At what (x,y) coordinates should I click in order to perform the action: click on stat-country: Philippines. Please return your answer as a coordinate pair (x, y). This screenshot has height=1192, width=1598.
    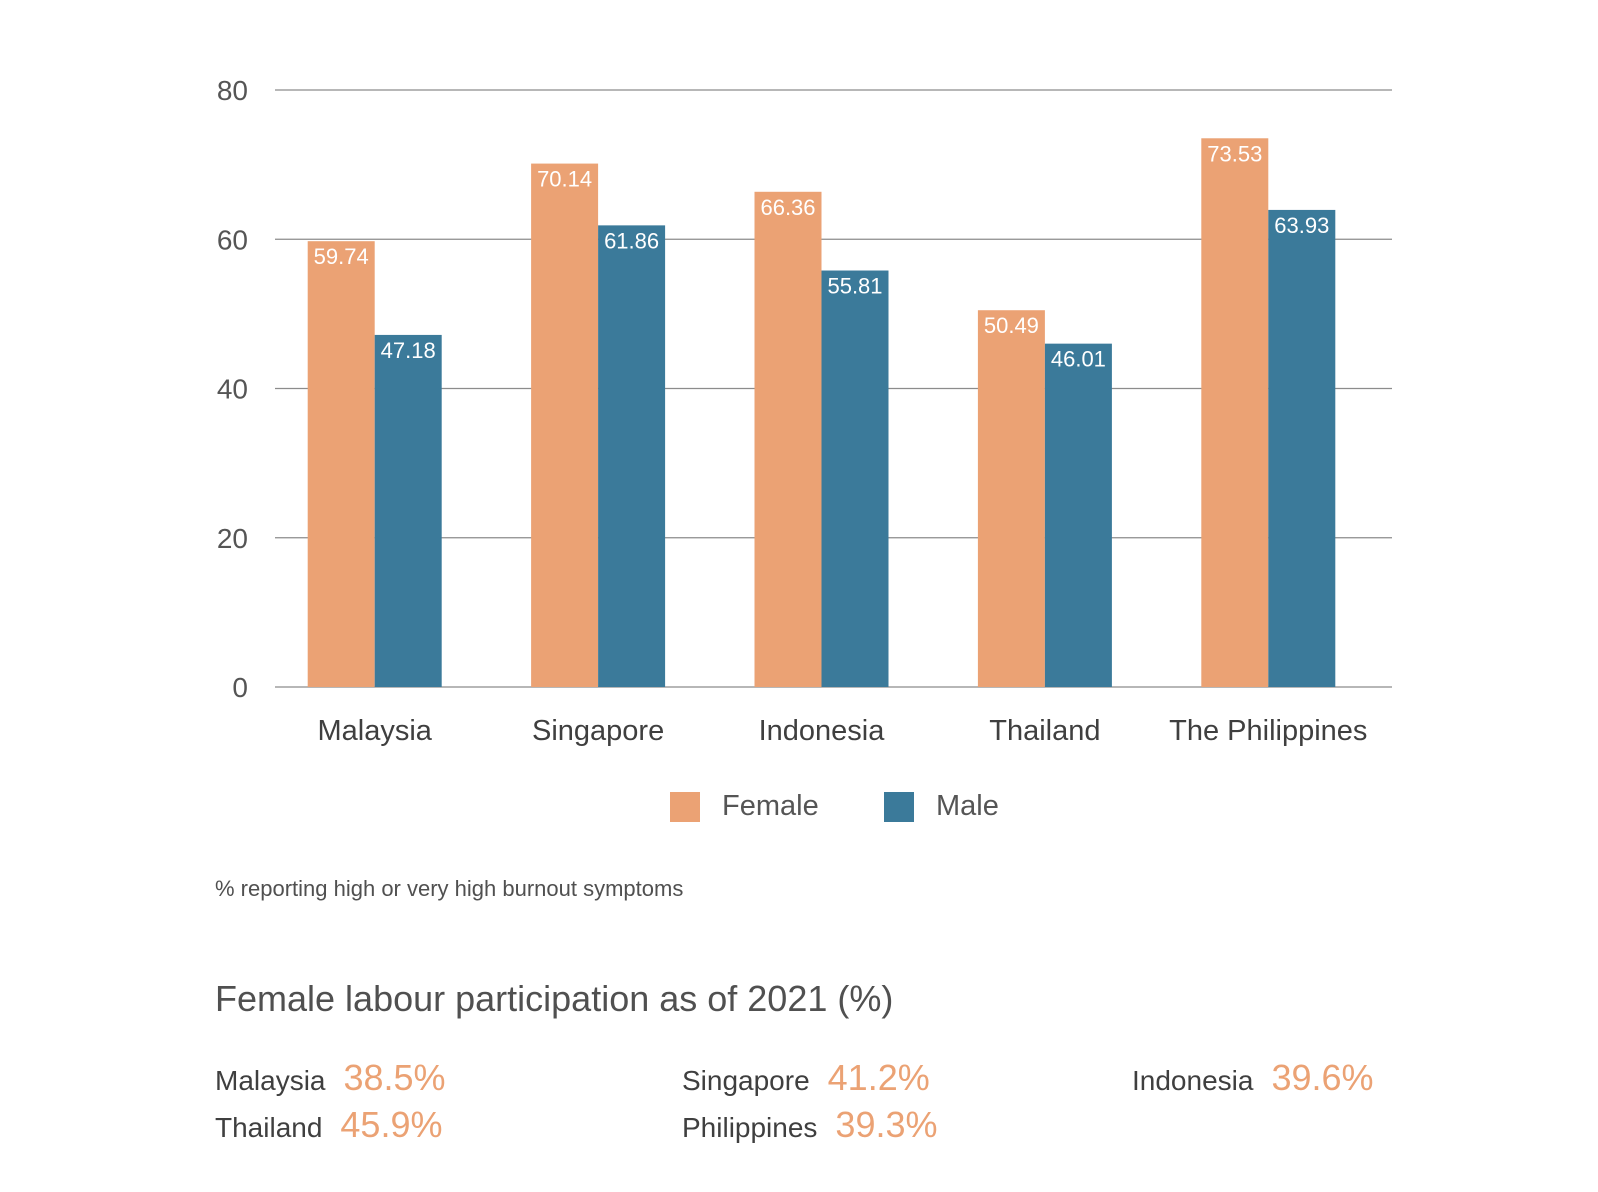
    Looking at the image, I should click on (750, 1127).